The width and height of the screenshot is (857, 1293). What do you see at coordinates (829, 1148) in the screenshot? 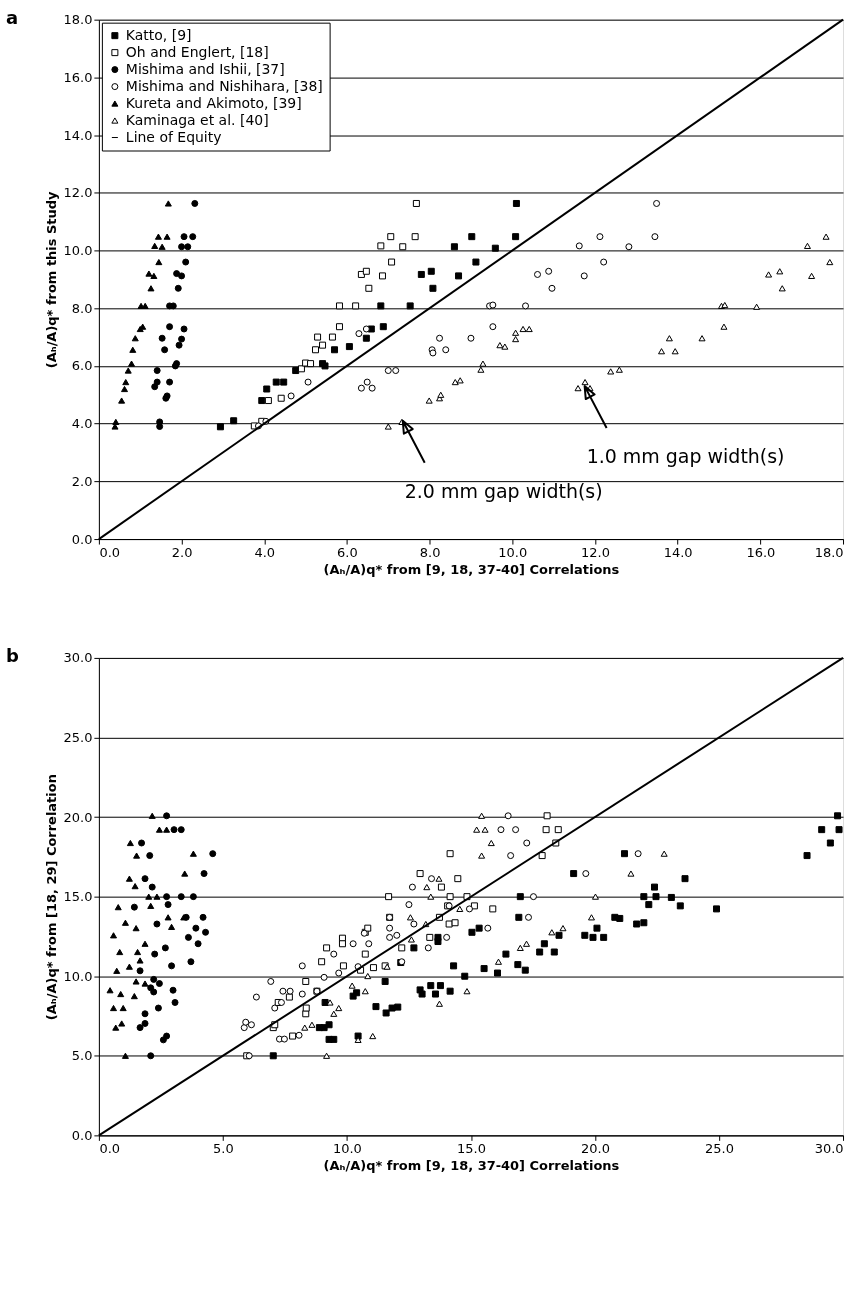
I see `x-tick-label: 30.0` at bounding box center [829, 1148].